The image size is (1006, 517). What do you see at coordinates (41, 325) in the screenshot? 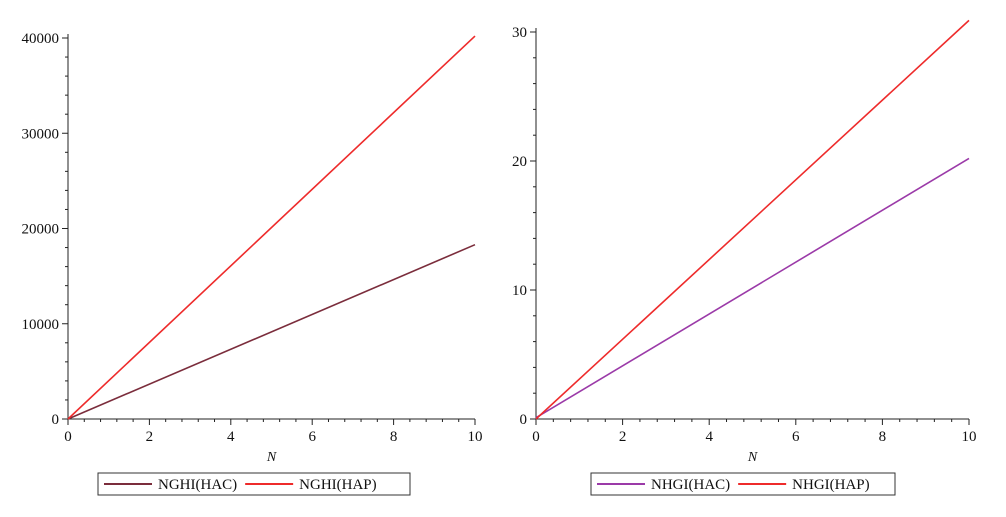
I see `y-tick-label: 10000` at bounding box center [41, 325].